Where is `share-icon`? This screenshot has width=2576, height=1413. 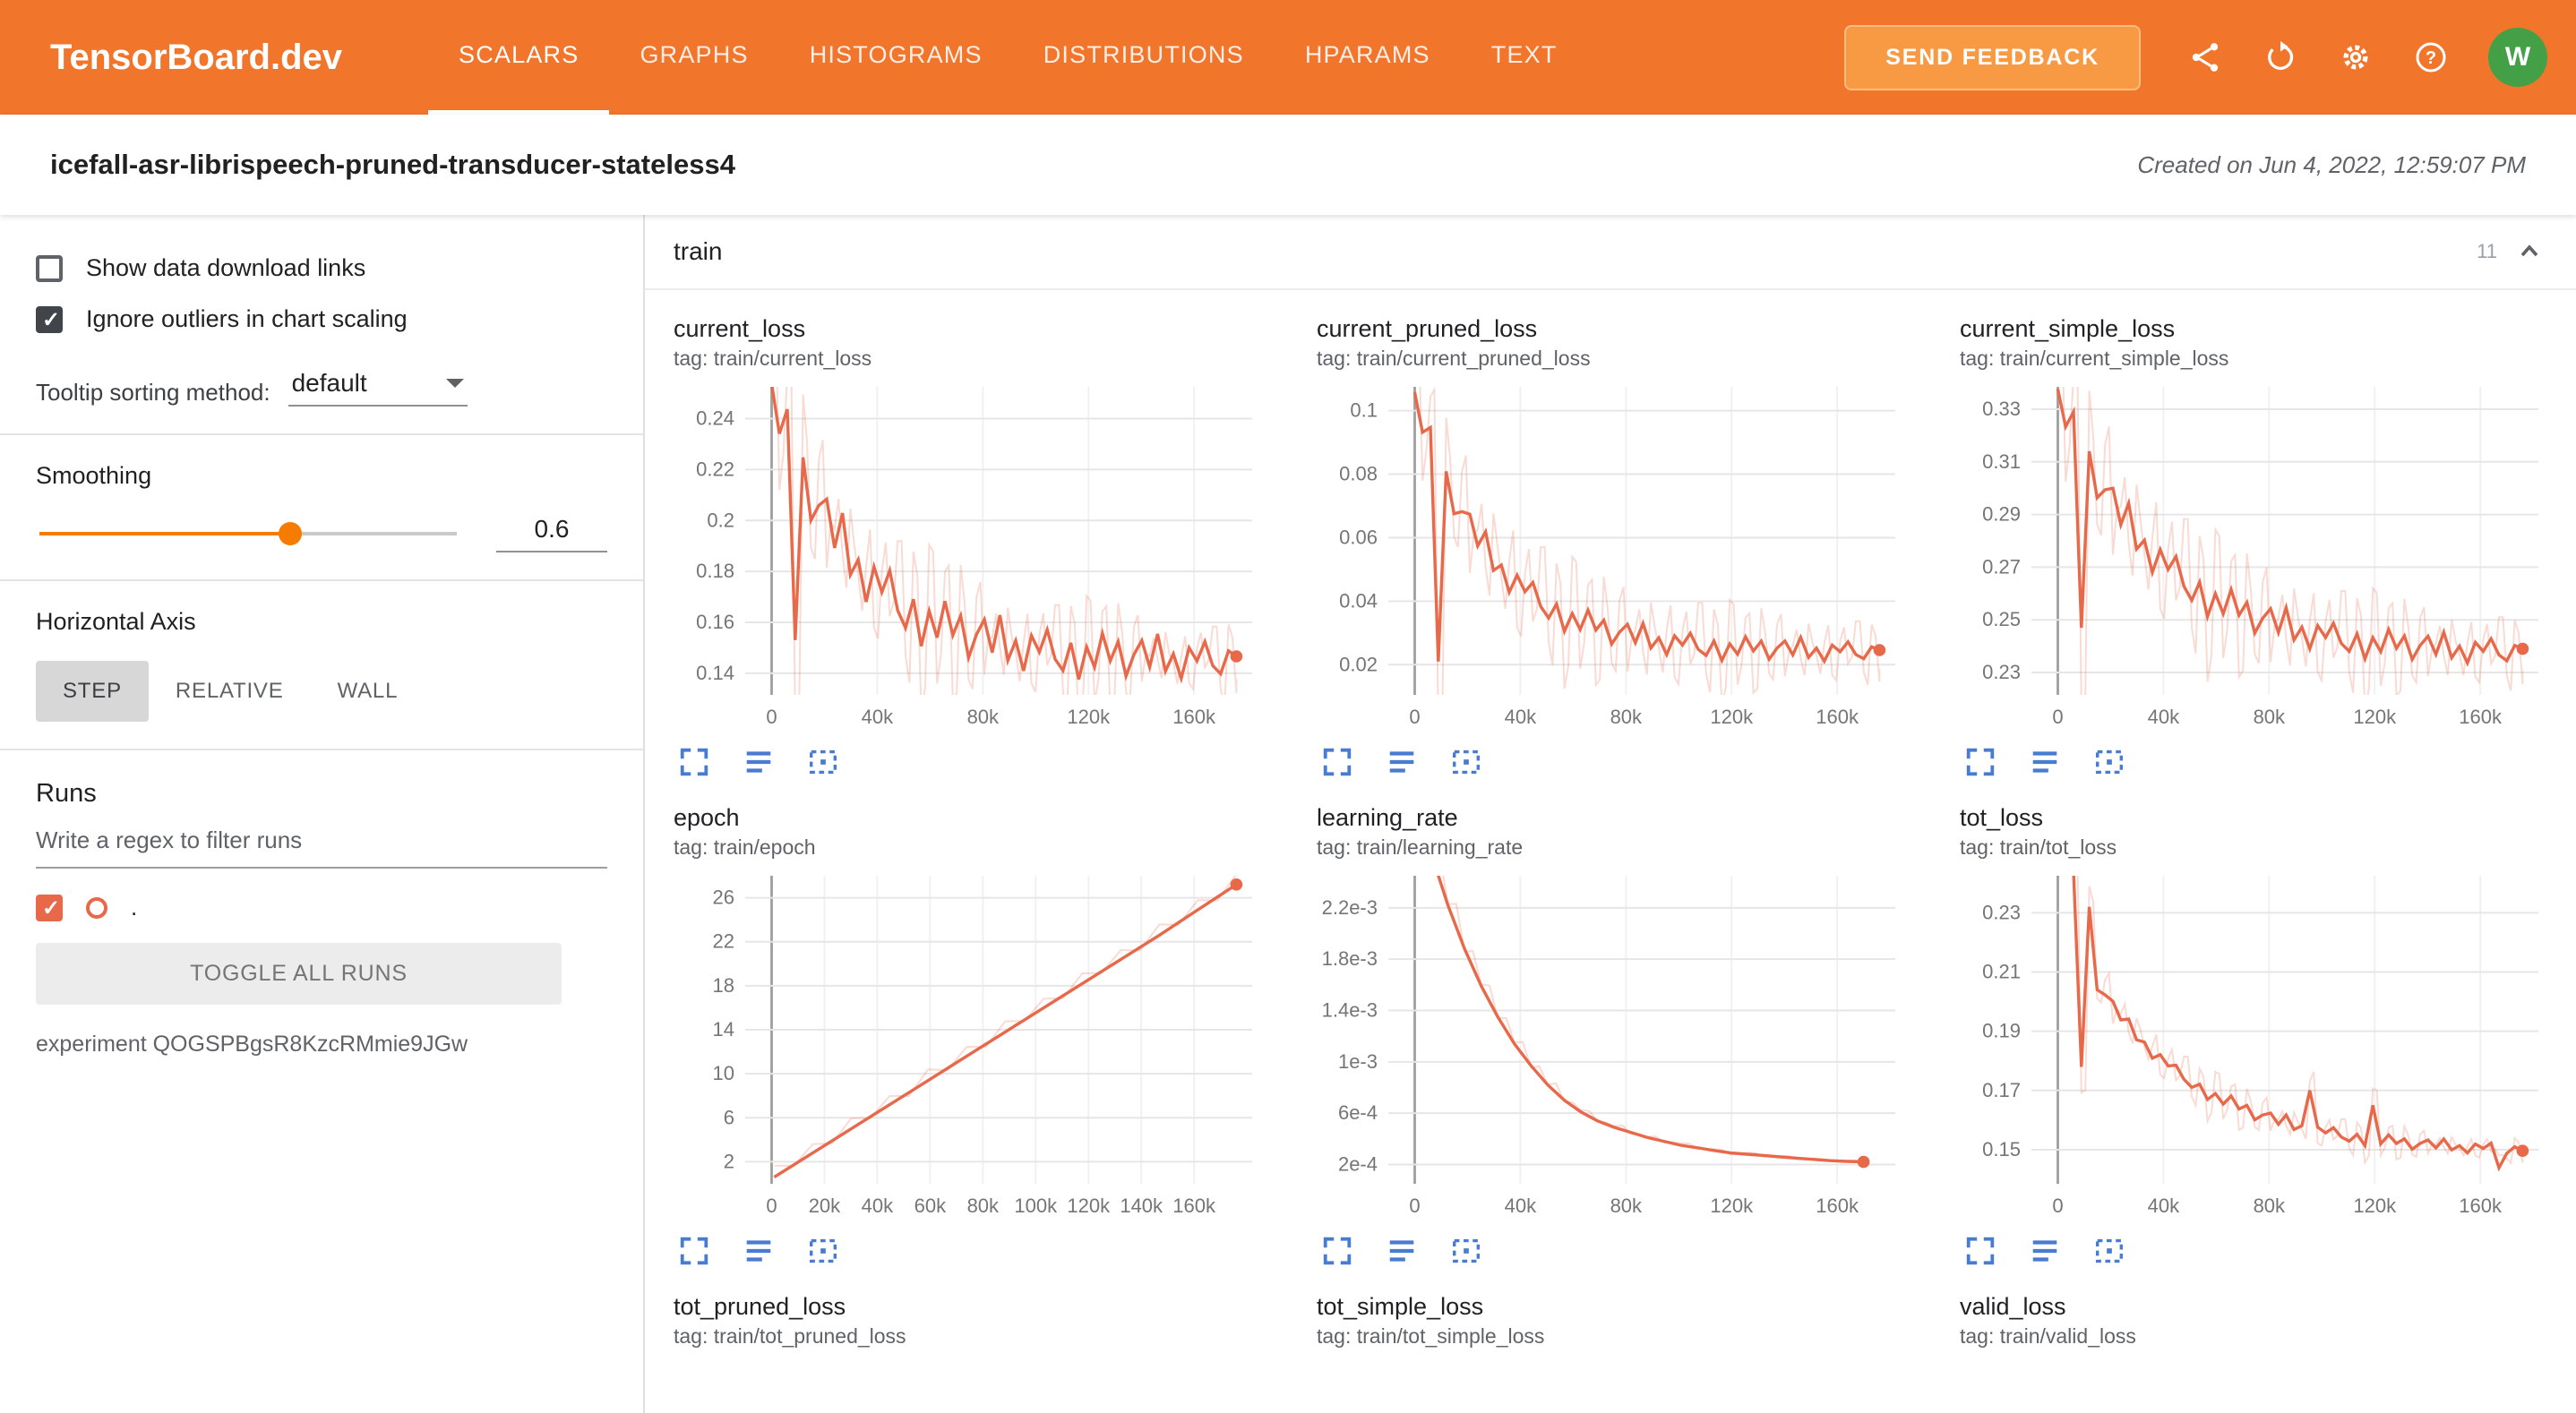
share-icon is located at coordinates (2205, 57).